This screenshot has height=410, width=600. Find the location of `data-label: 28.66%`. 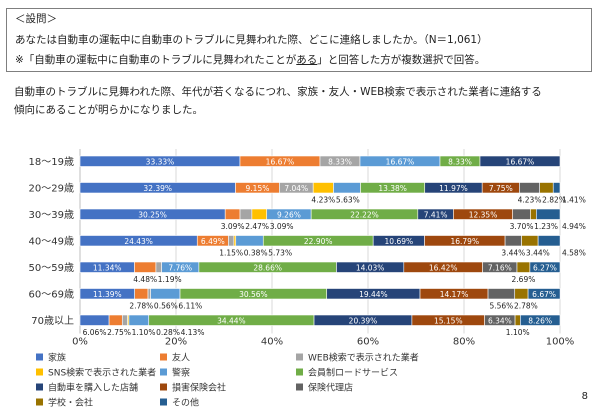

data-label: 28.66% is located at coordinates (267, 267).